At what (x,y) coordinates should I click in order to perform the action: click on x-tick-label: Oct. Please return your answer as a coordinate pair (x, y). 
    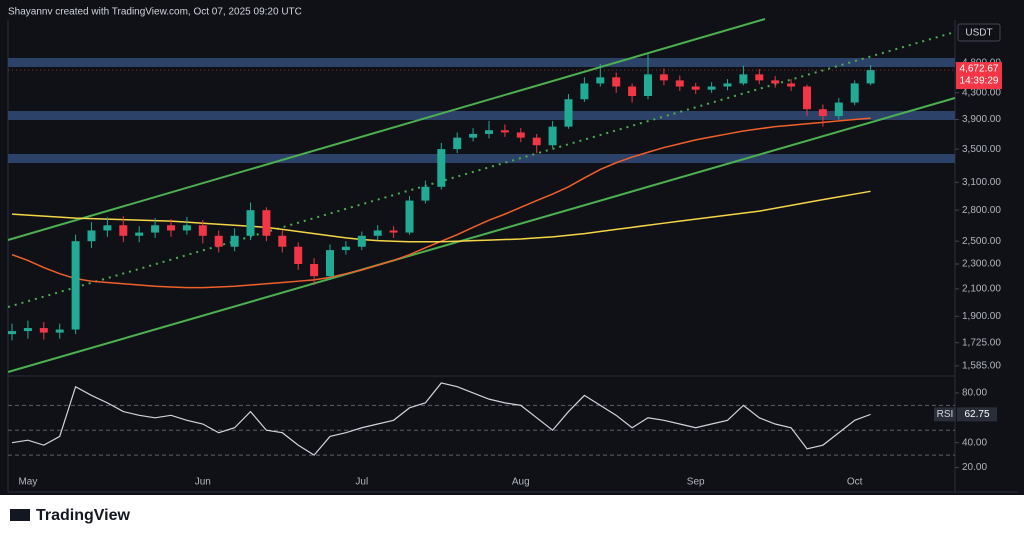
    Looking at the image, I should click on (855, 482).